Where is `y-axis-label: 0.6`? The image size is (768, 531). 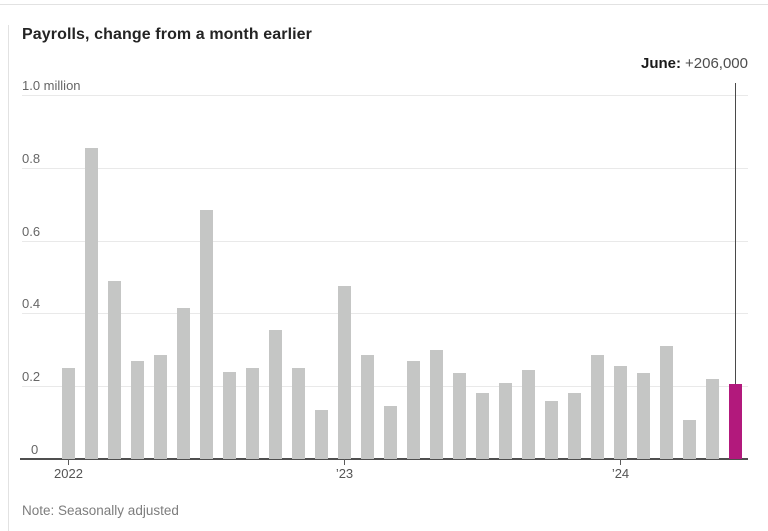 y-axis-label: 0.6 is located at coordinates (31, 231).